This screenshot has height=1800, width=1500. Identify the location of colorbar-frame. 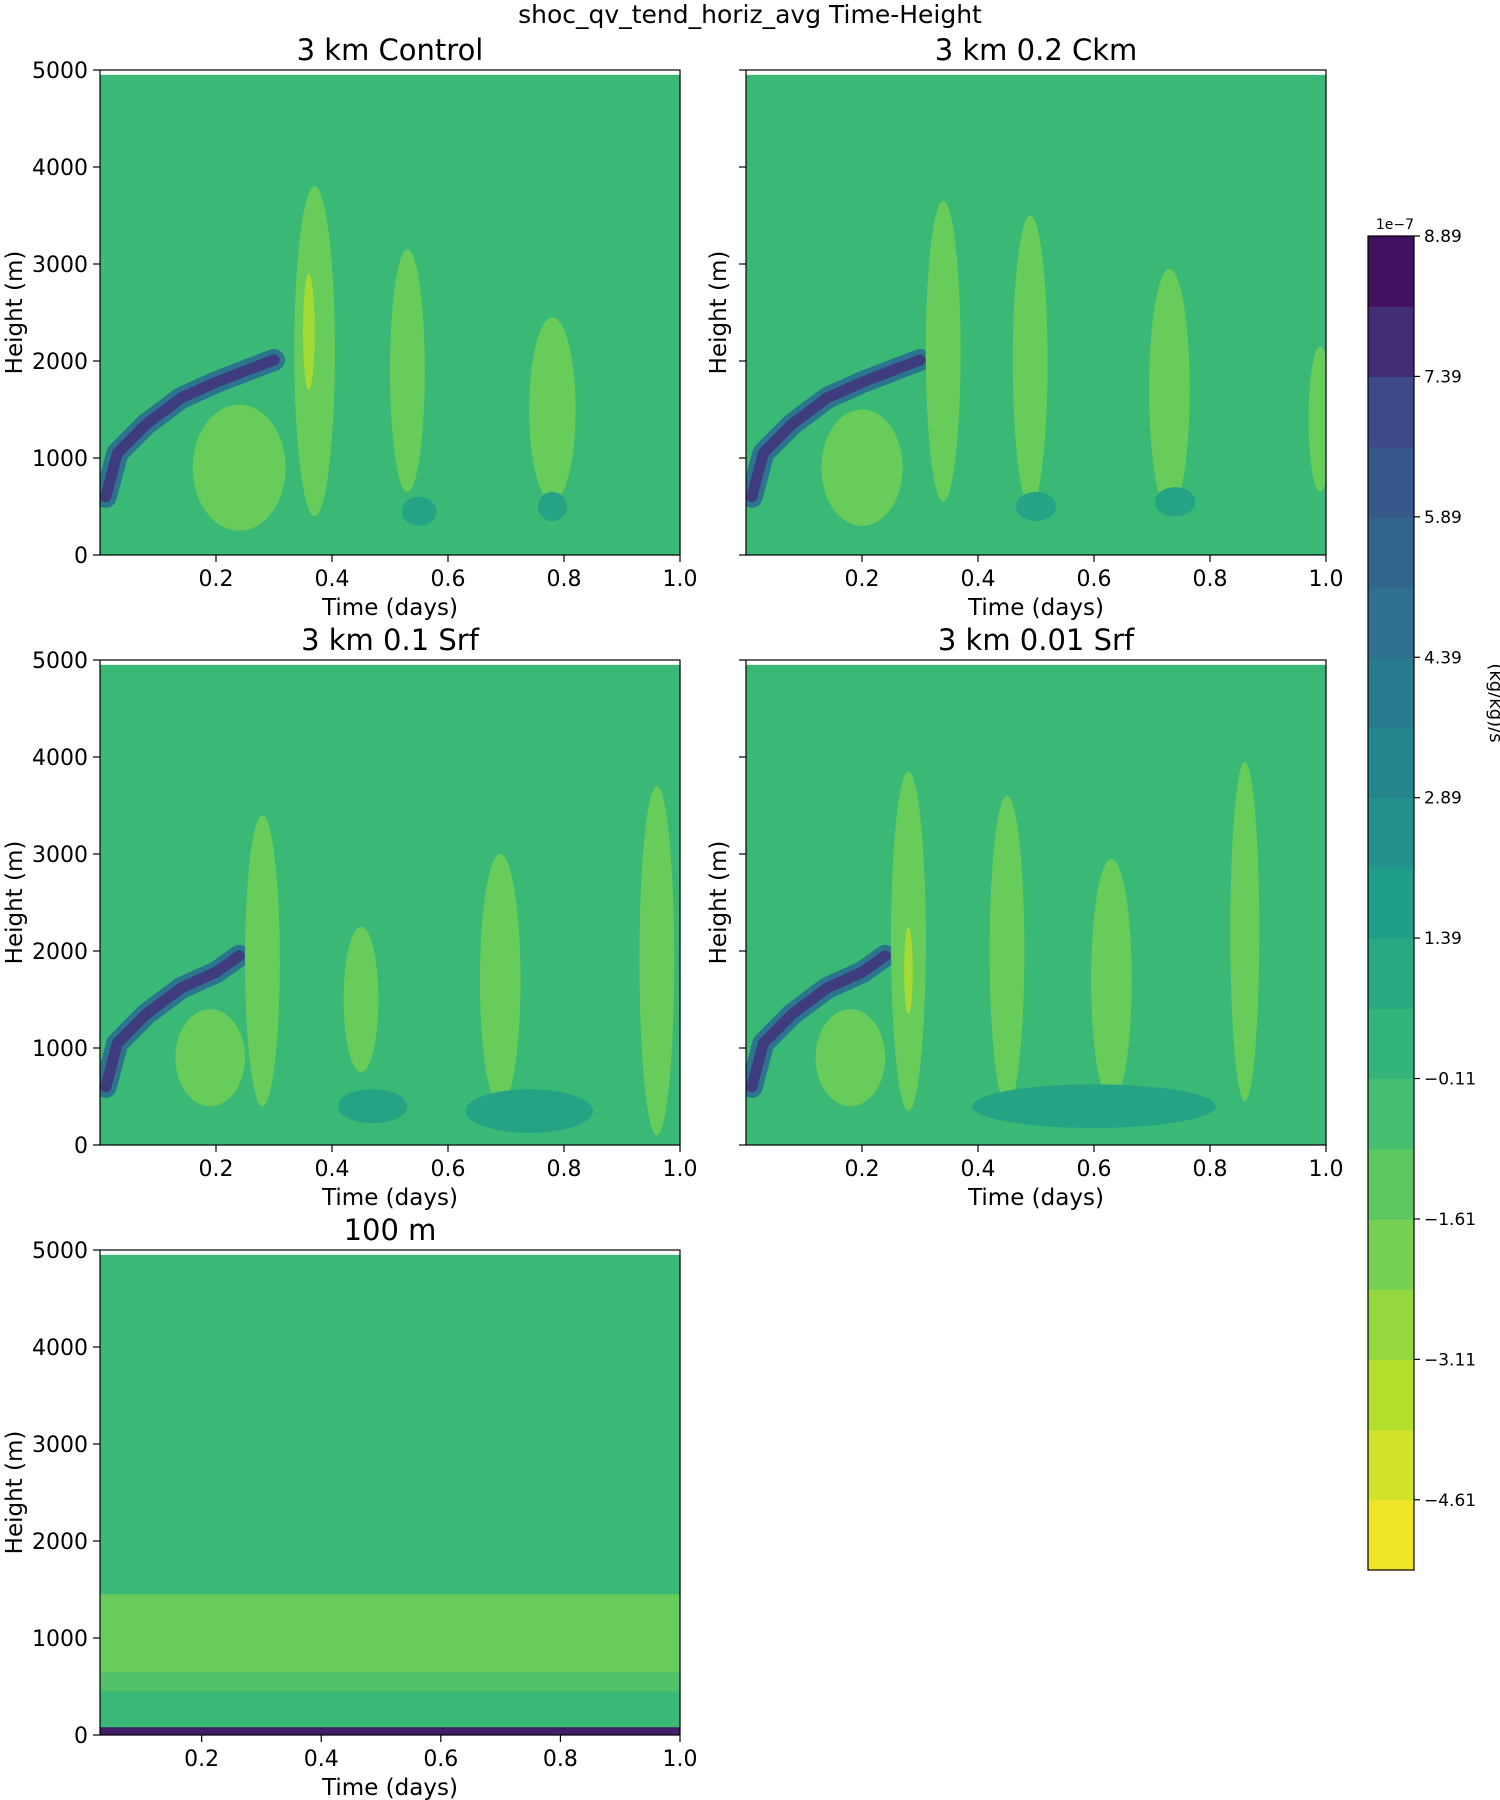
(1391, 903).